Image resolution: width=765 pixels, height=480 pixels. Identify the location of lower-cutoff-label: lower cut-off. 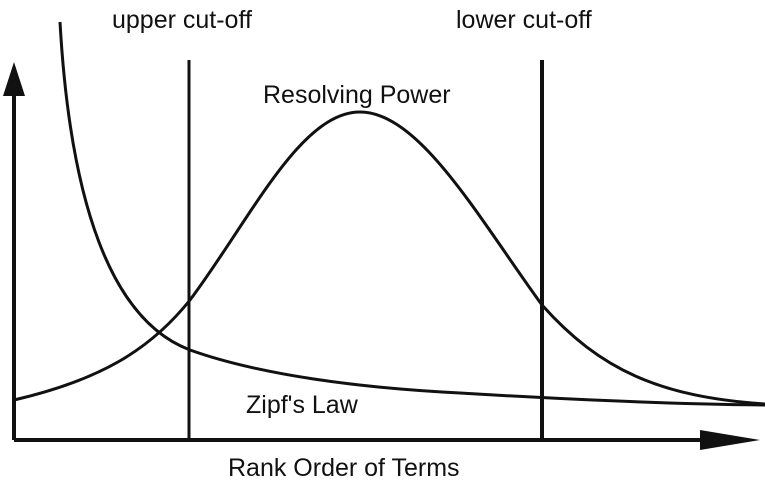
(524, 20).